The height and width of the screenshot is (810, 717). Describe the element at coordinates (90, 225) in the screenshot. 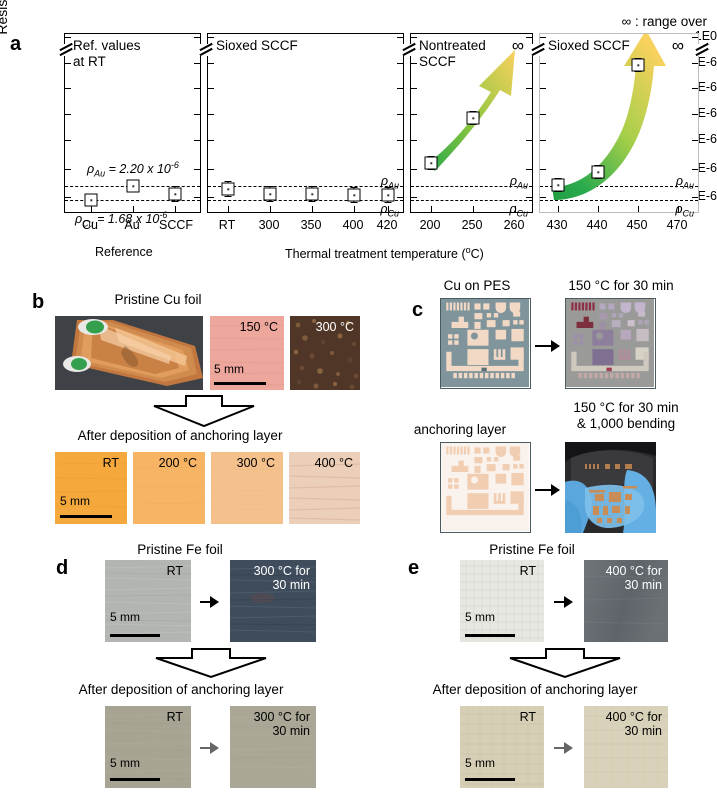

I see `x-tick-cu: Cu` at that location.